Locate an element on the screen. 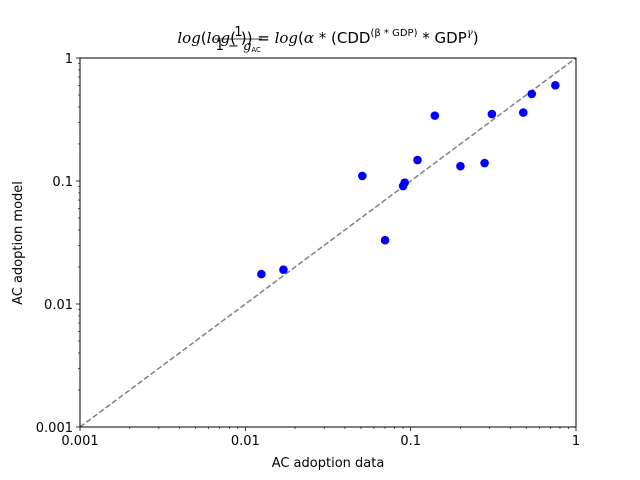 Image resolution: width=640 pixels, height=480 pixels. title-fraction-numerator: 1 is located at coordinates (238, 32).